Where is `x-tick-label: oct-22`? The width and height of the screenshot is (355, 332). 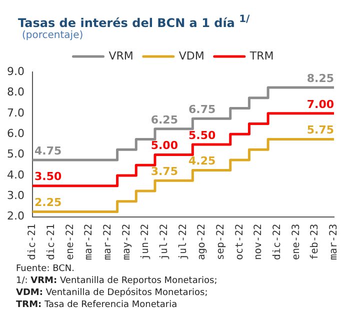
x-tick-label: oct-22 is located at coordinates (240, 242).